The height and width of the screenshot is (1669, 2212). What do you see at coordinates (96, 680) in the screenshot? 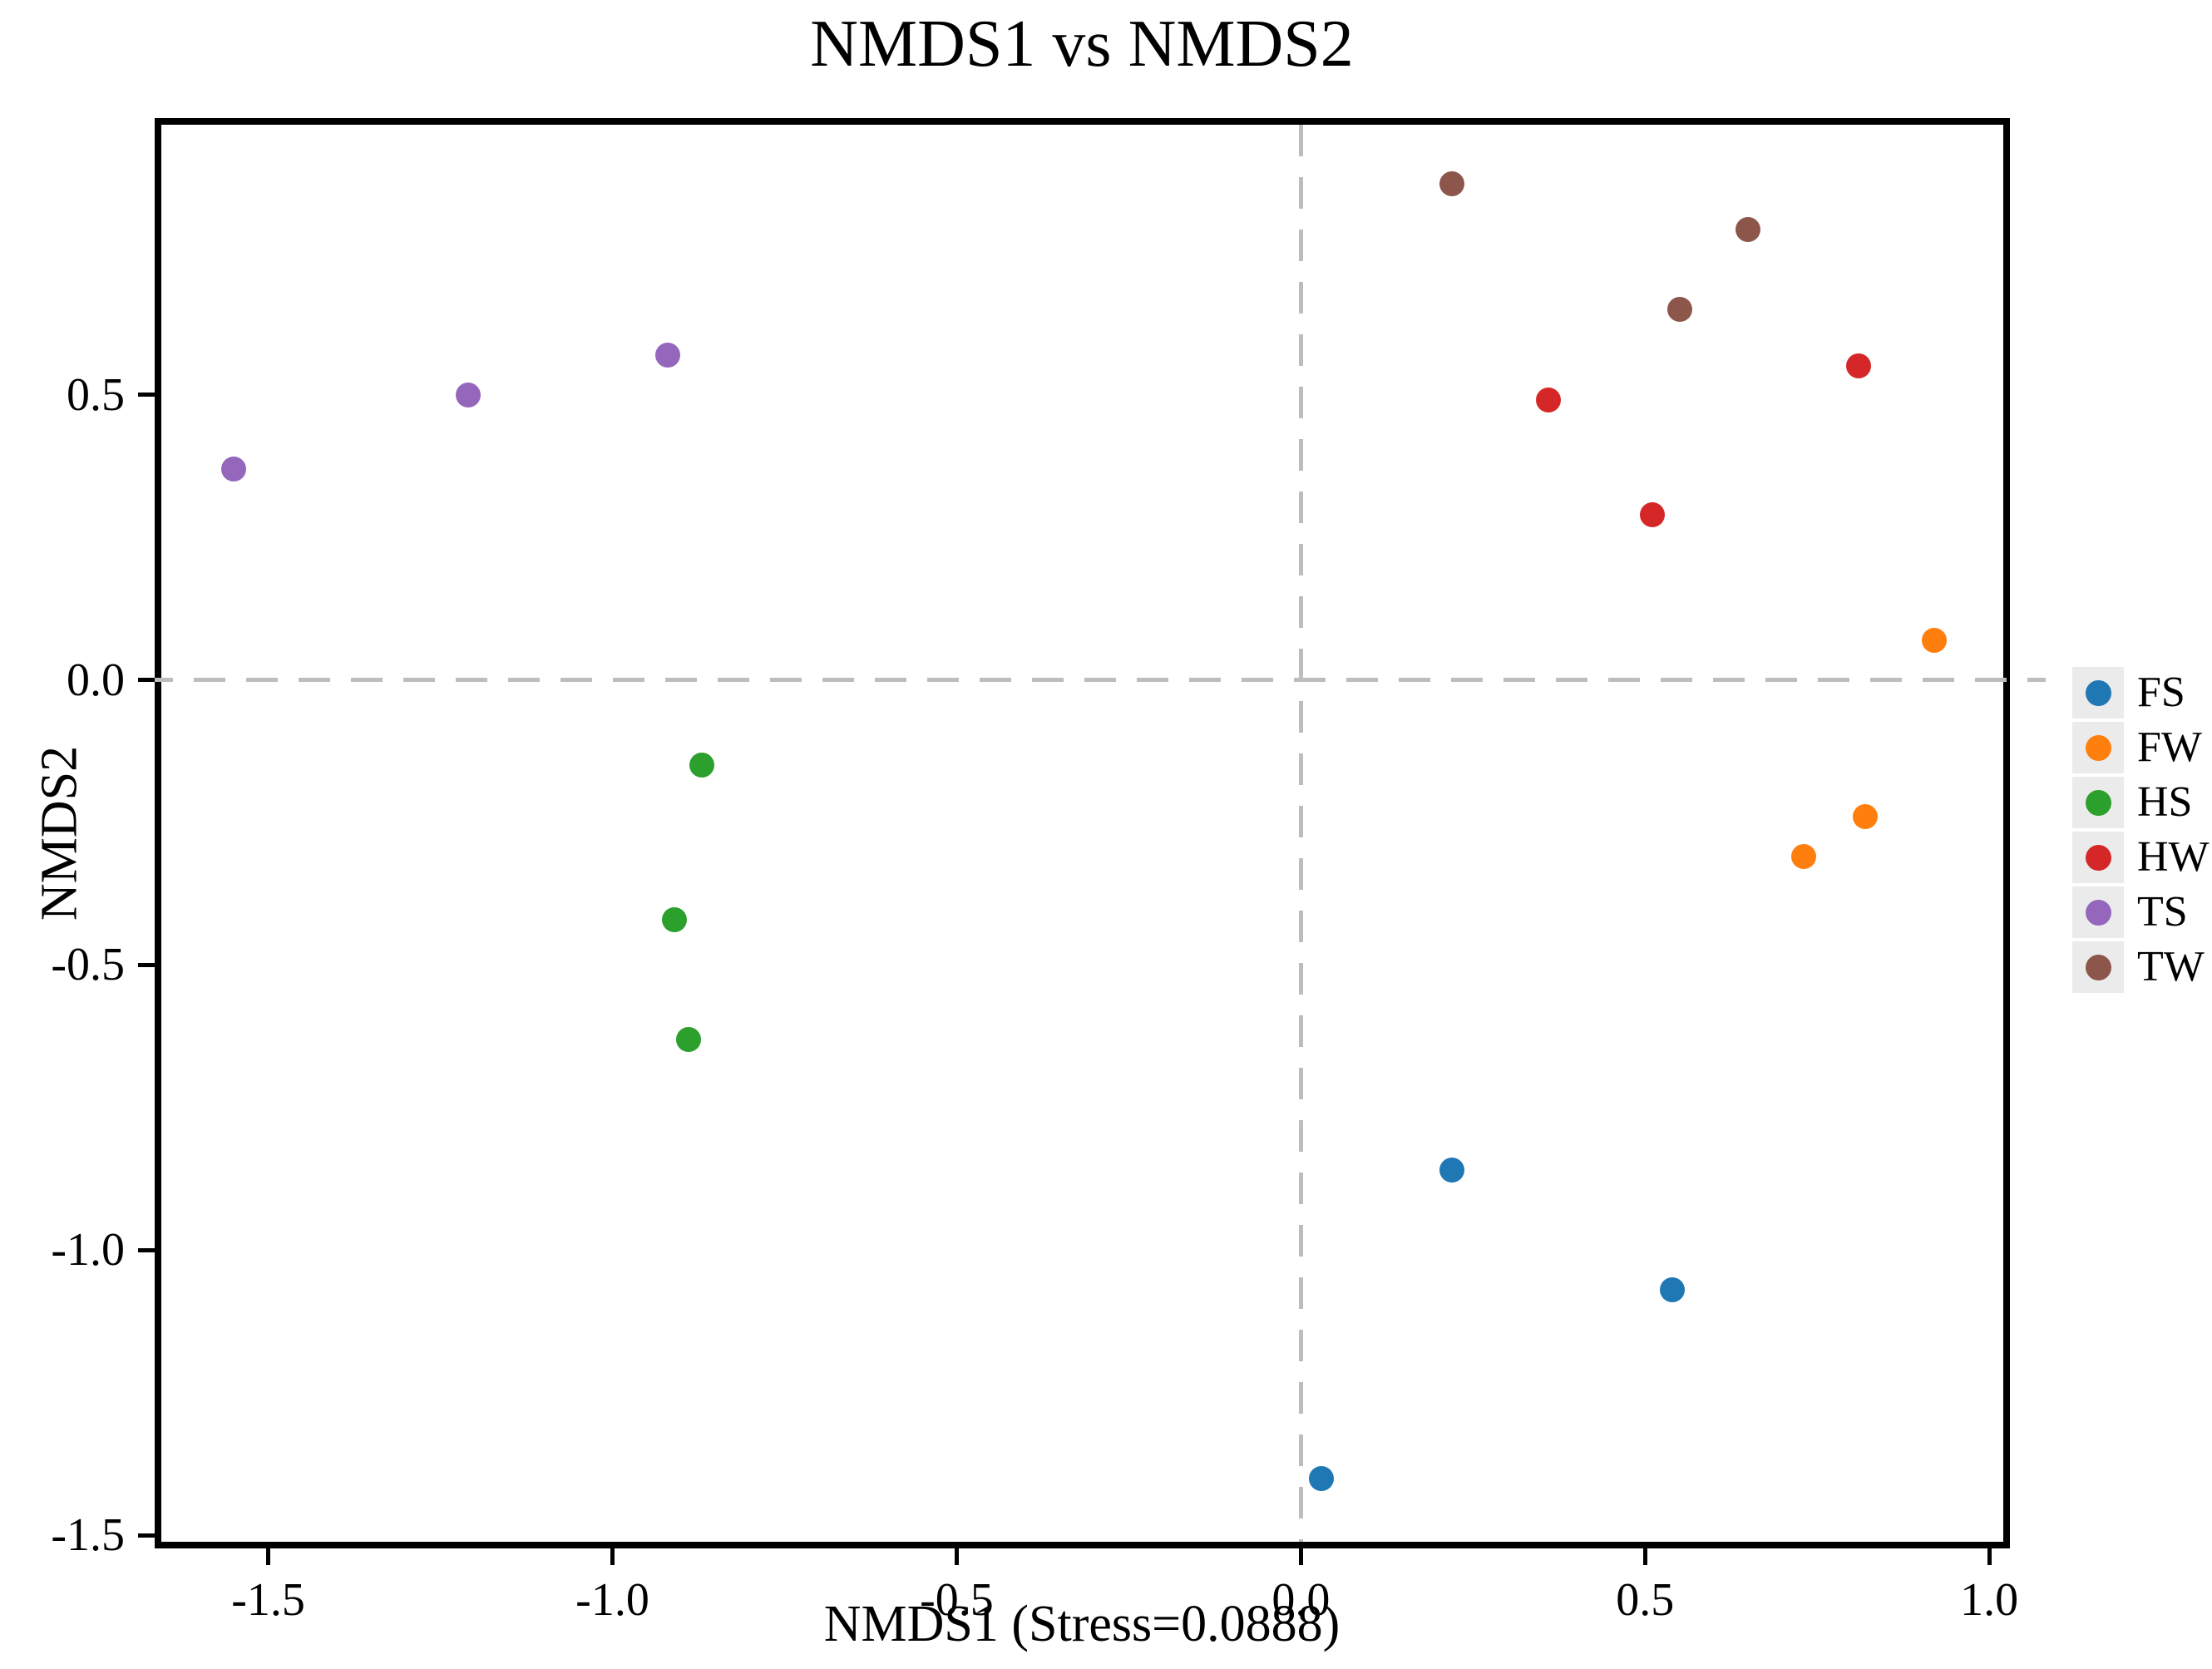
I see `y-tick-label: 0.0` at bounding box center [96, 680].